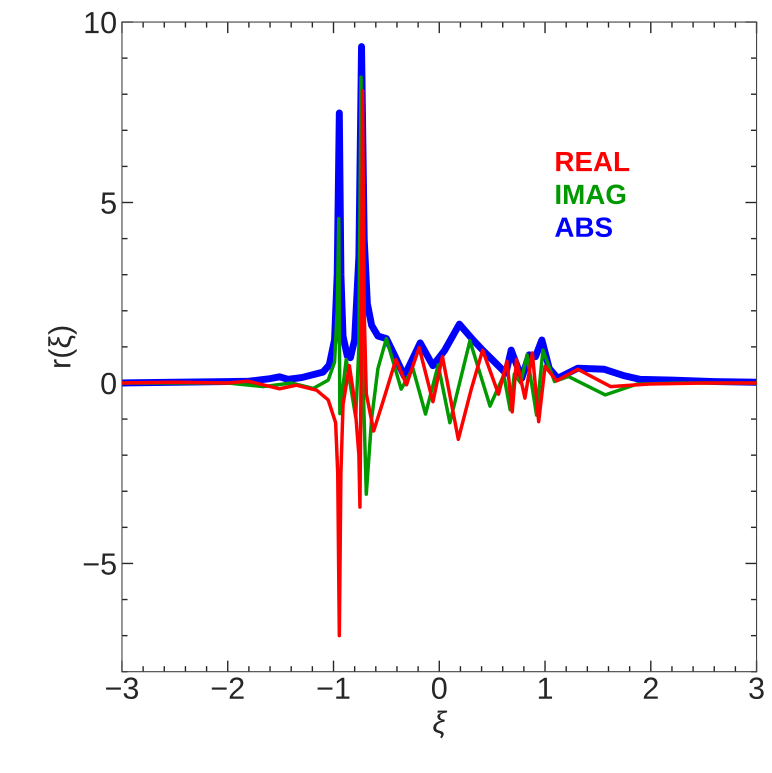  Describe the element at coordinates (334, 688) in the screenshot. I see `x-tick-label: −1` at that location.